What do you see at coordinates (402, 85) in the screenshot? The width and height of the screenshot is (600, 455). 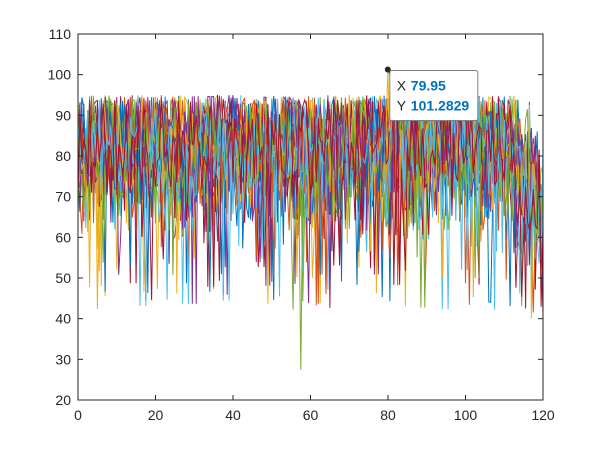 I see `datatip-x-label: X` at bounding box center [402, 85].